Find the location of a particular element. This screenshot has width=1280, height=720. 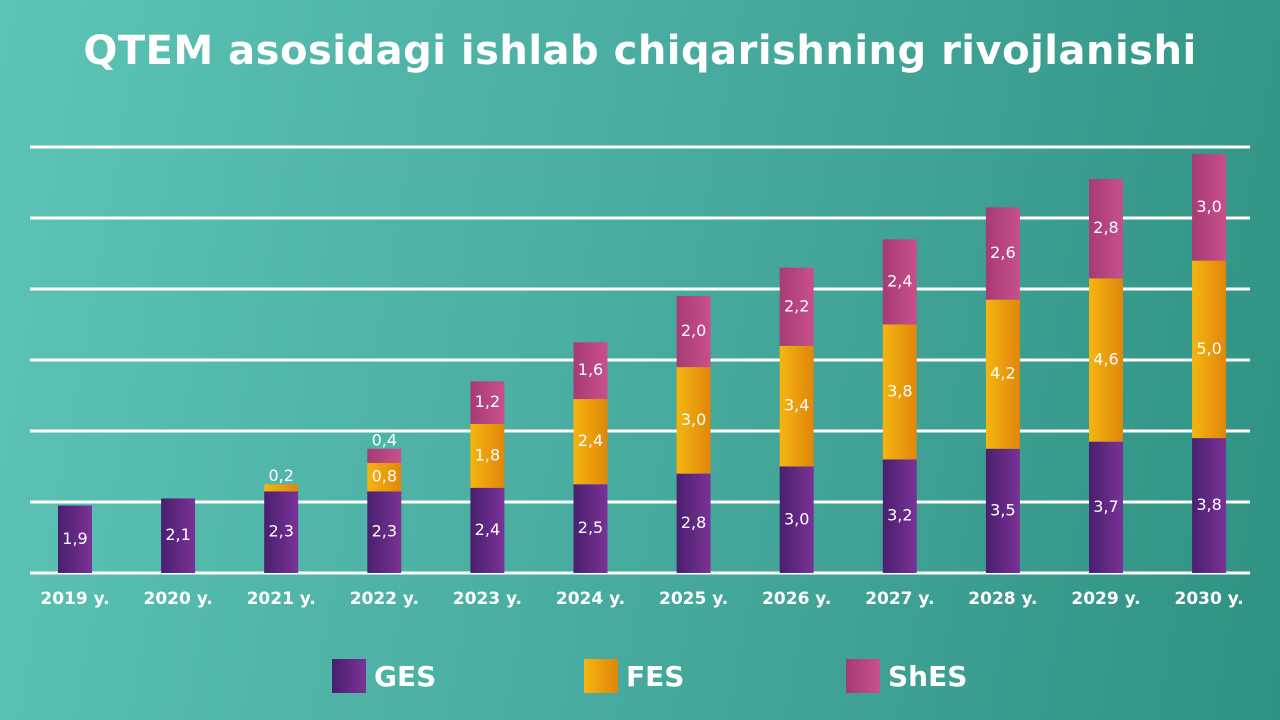

category-label: 2029 y. is located at coordinates (1105, 599).